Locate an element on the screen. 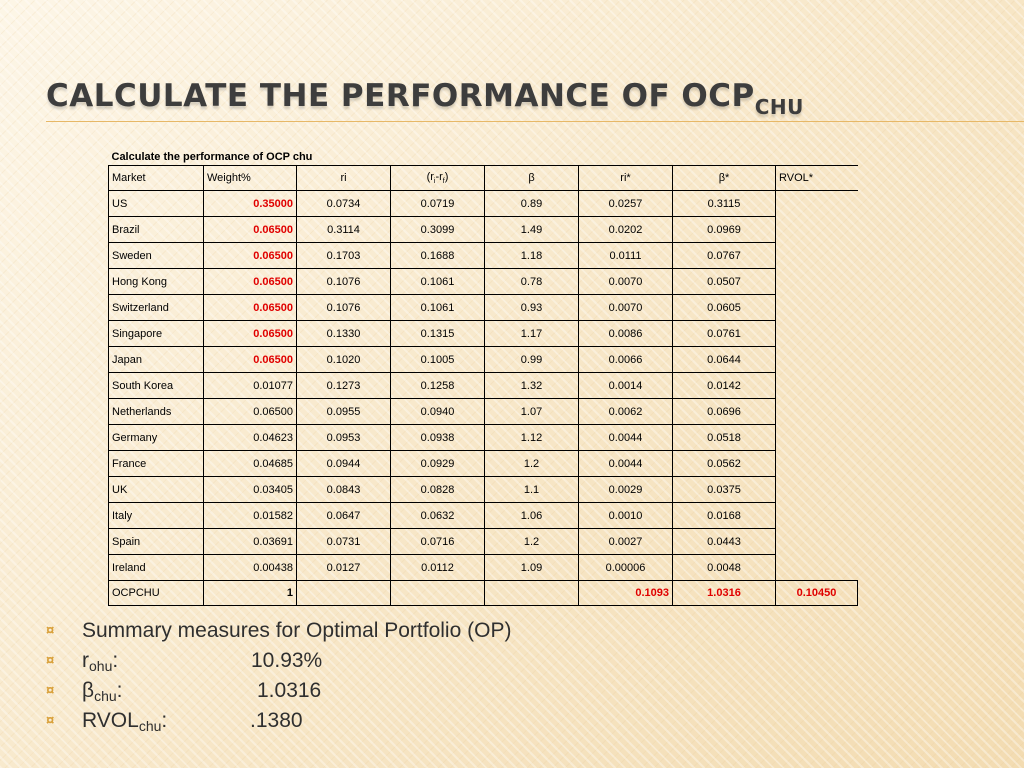 The height and width of the screenshot is (768, 1024). cell-ri-star: 0.0066 is located at coordinates (625, 359).